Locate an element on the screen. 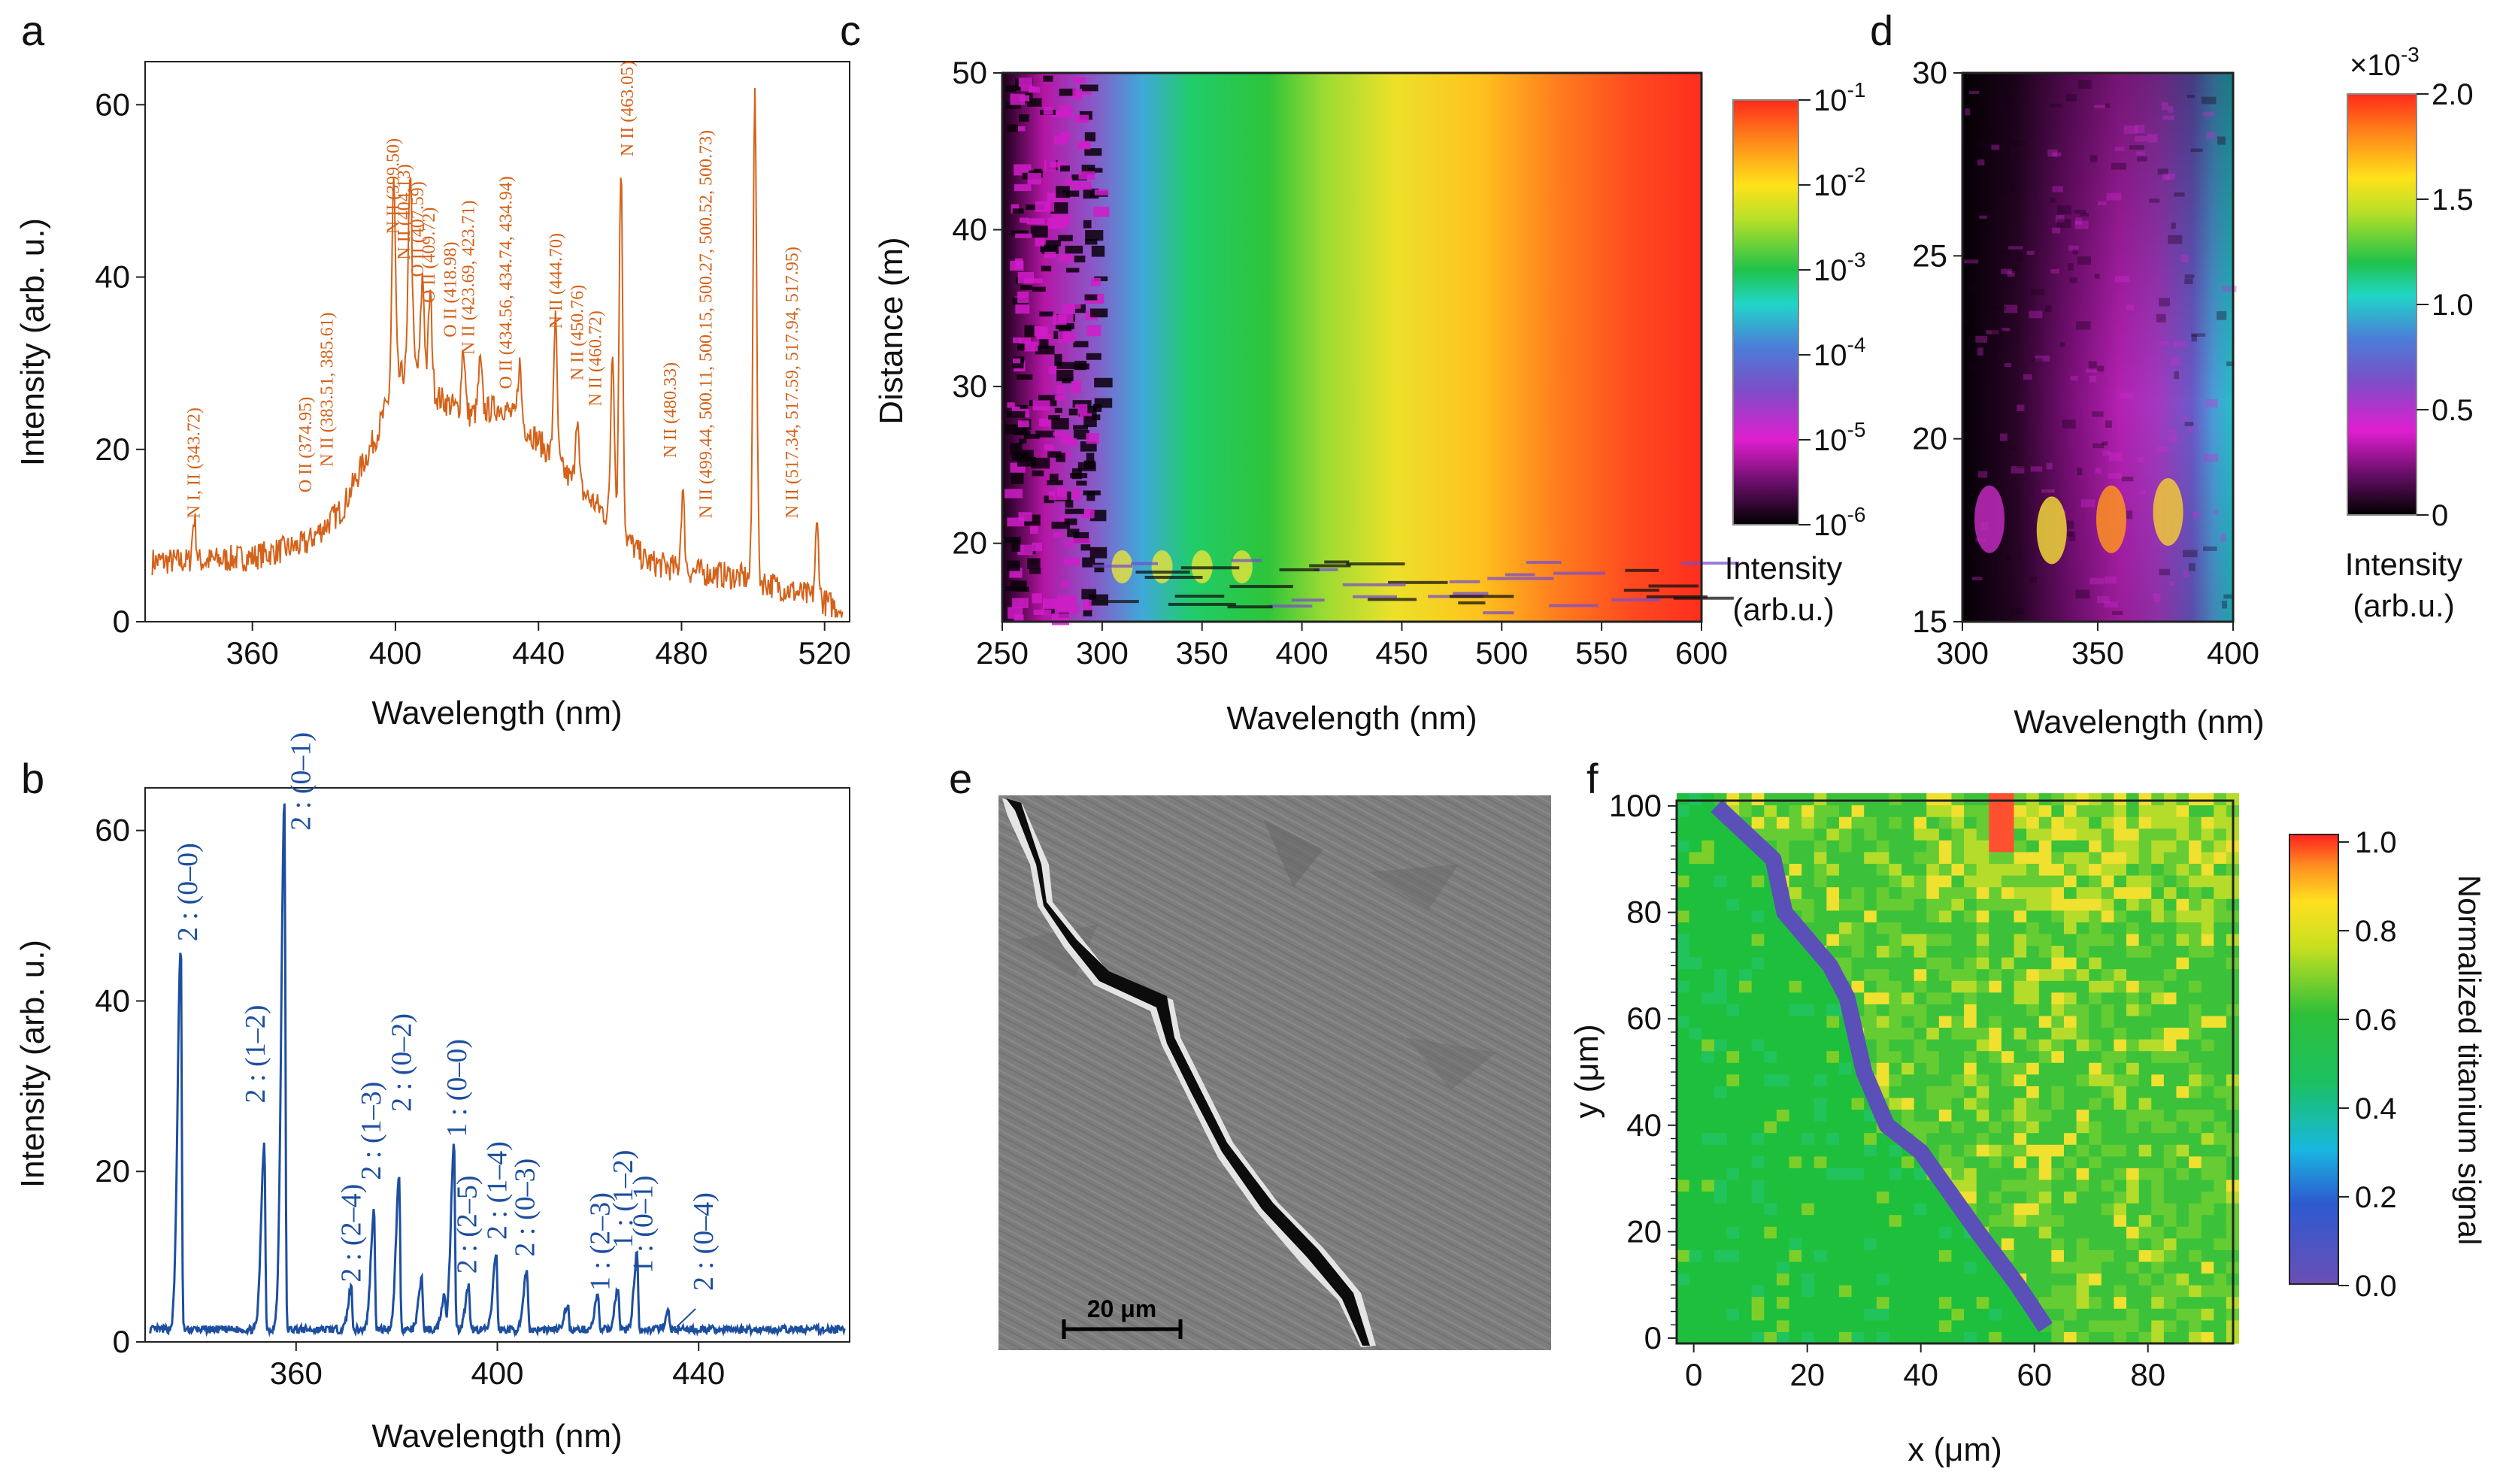 Image resolution: width=2500 pixels, height=1484 pixels. peak-annotation: O II (374.95) is located at coordinates (306, 444).